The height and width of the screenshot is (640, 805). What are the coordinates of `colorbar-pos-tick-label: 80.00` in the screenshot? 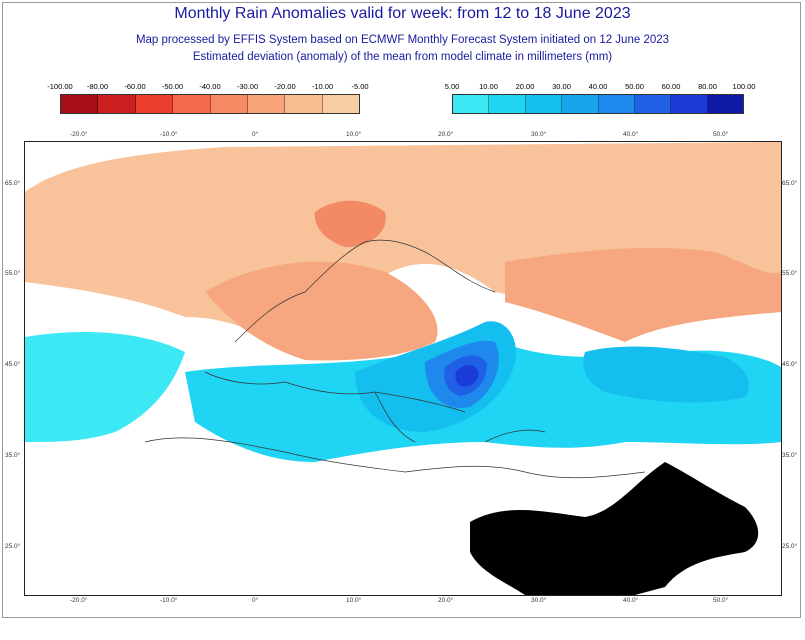 It's located at (707, 86).